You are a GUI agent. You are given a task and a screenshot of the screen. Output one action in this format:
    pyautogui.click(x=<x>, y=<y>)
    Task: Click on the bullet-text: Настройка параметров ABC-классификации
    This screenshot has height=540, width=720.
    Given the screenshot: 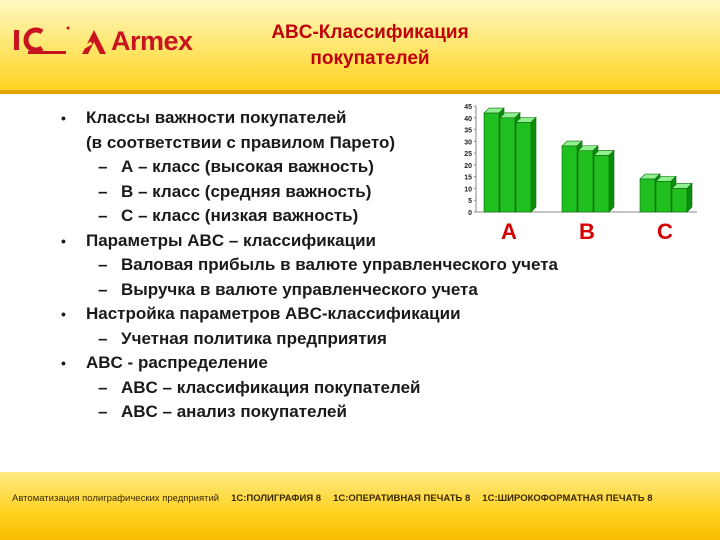 What is the action you would take?
    pyautogui.click(x=273, y=313)
    